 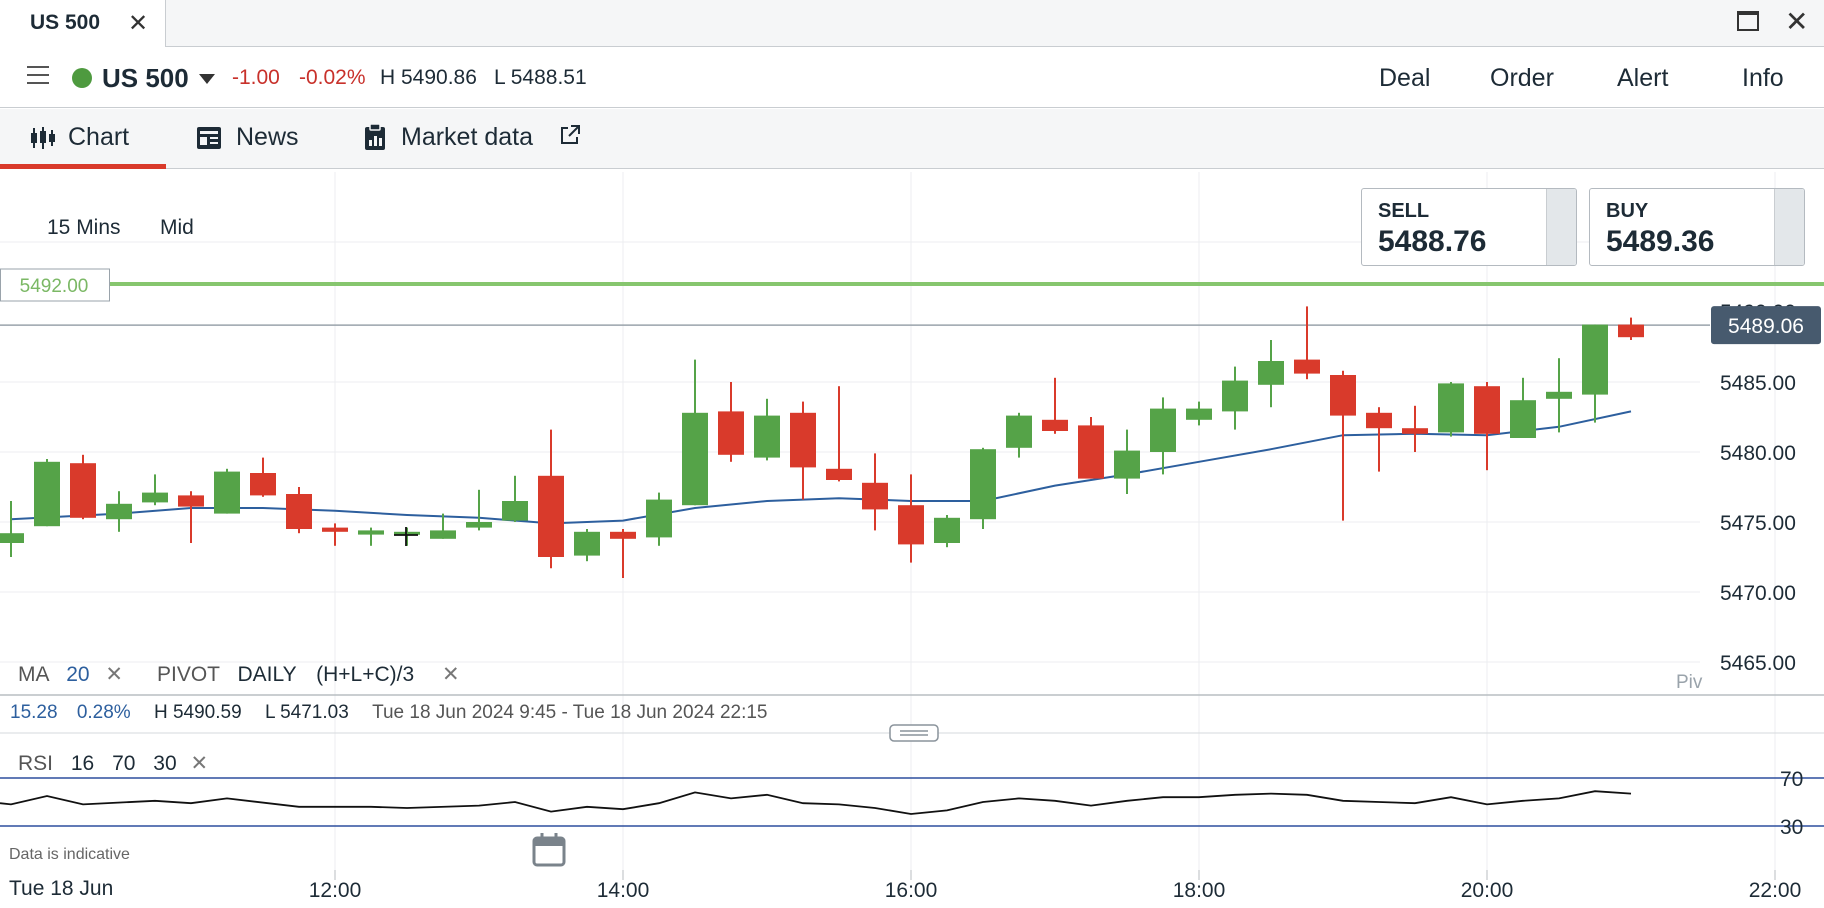 What do you see at coordinates (1199, 890) in the screenshot?
I see `time-tick-label: 18:00` at bounding box center [1199, 890].